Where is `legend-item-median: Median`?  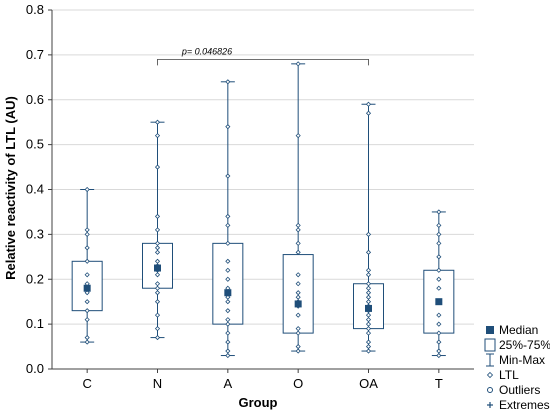 legend-item-median: Median is located at coordinates (512, 330).